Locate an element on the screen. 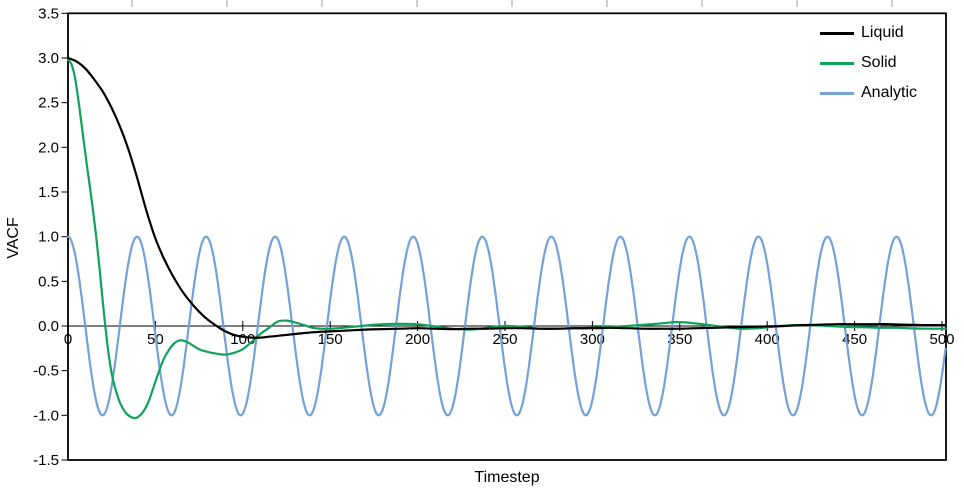  y-tick-label: 1.5 is located at coordinates (48, 192).